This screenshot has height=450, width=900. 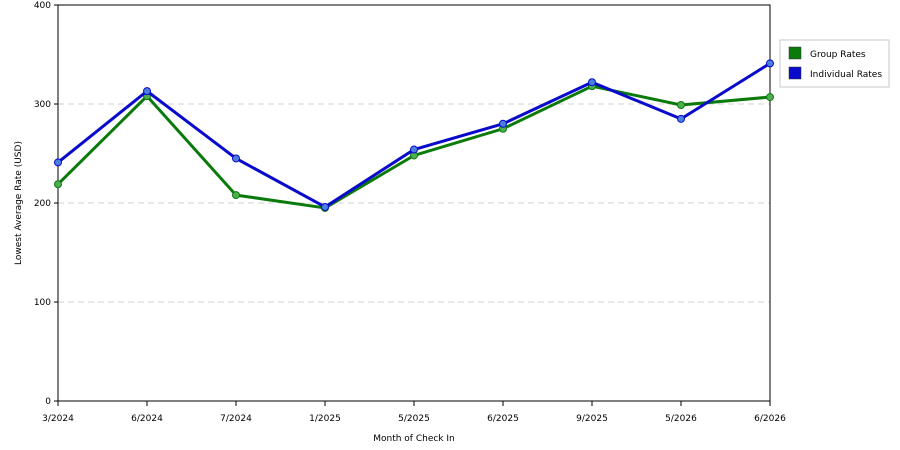 I want to click on y-axis: 0 100 200 300 400, so click(x=46, y=204).